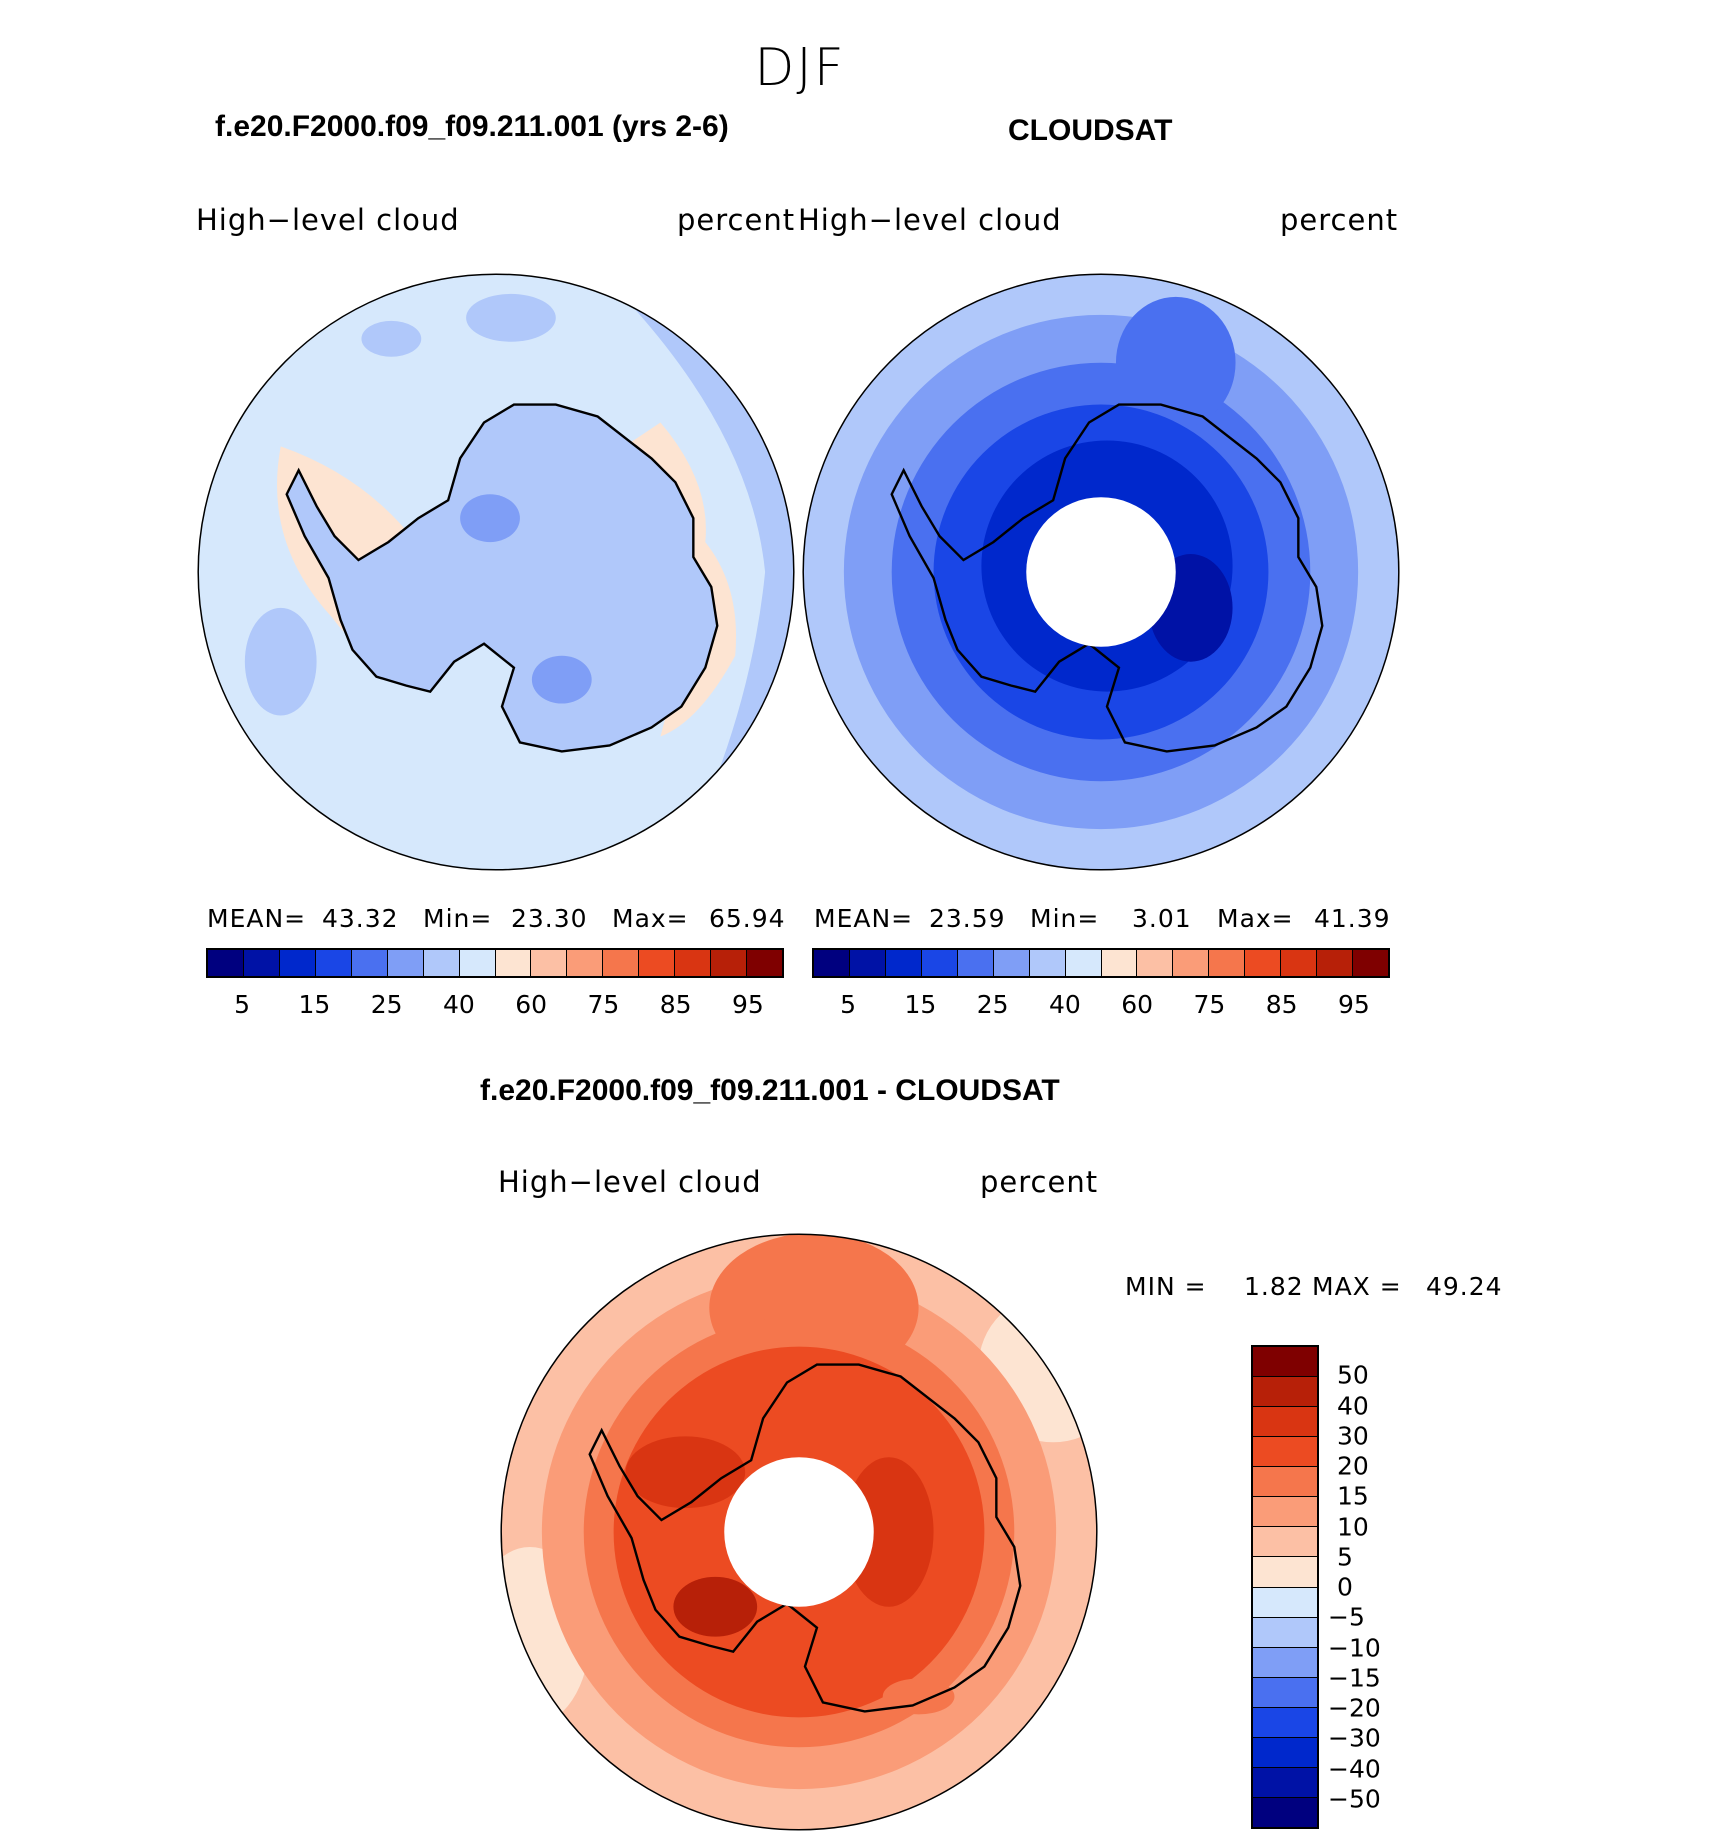 This screenshot has height=1839, width=1710. I want to click on diff-polar-map, so click(799, 1532).